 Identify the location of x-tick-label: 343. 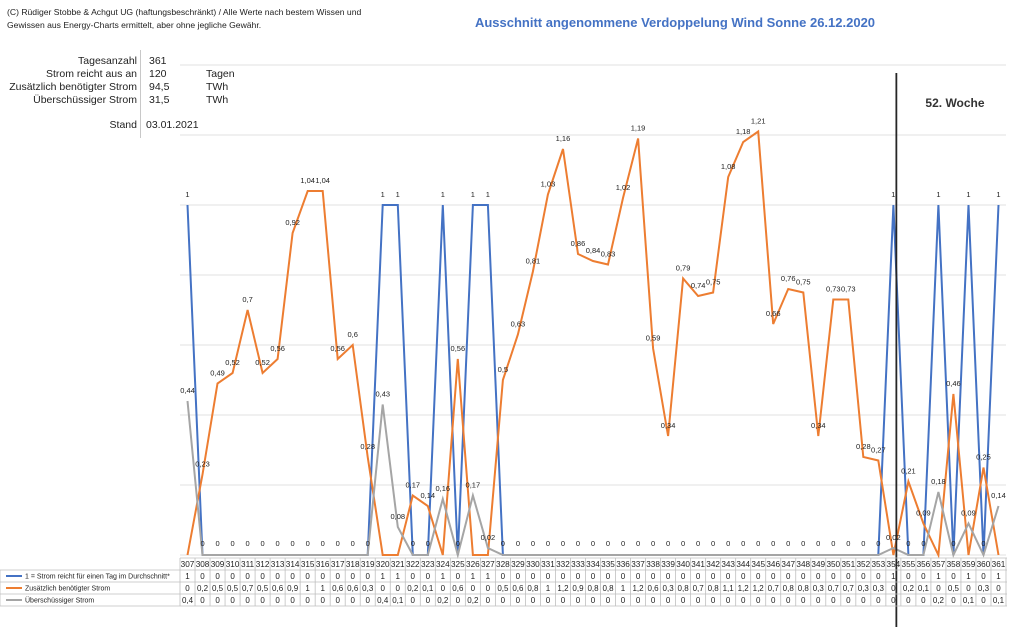
(728, 564).